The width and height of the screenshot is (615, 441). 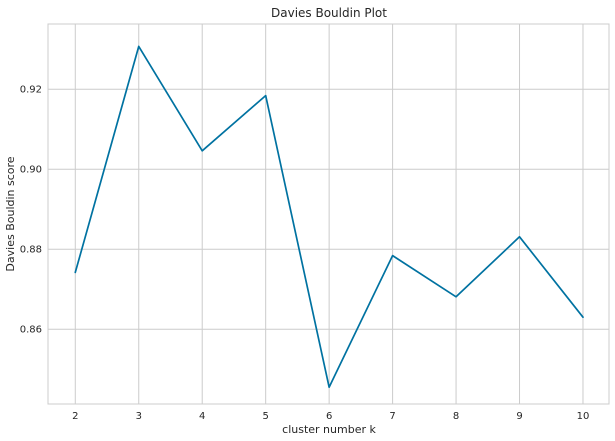 I want to click on x-tick-label: 4, so click(x=202, y=416).